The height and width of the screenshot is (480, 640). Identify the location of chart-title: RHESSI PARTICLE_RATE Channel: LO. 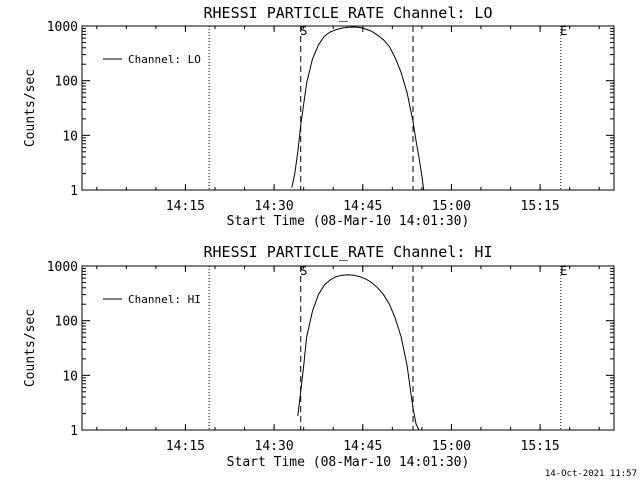
(348, 13).